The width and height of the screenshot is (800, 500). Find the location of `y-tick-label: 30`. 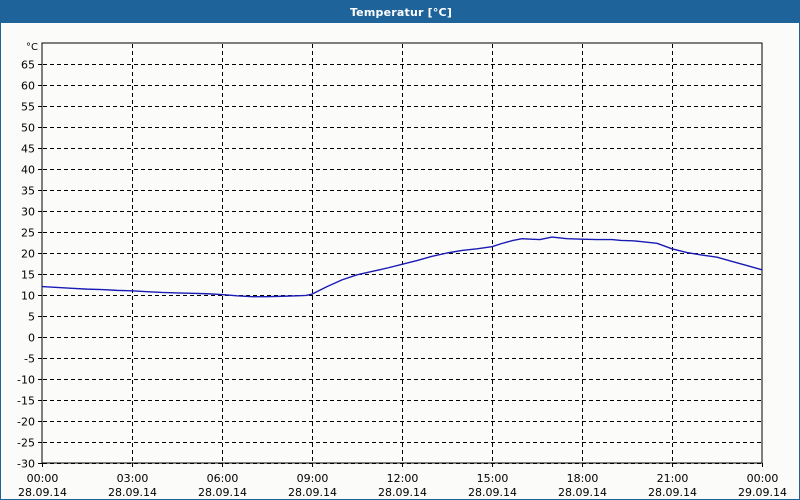

y-tick-label: 30 is located at coordinates (28, 212).